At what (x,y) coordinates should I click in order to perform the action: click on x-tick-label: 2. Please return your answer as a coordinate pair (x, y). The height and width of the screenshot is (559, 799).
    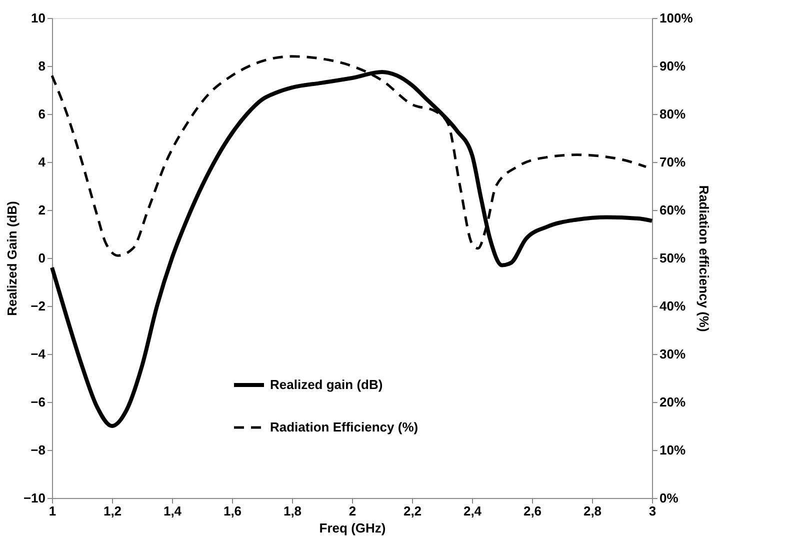
    Looking at the image, I should click on (352, 511).